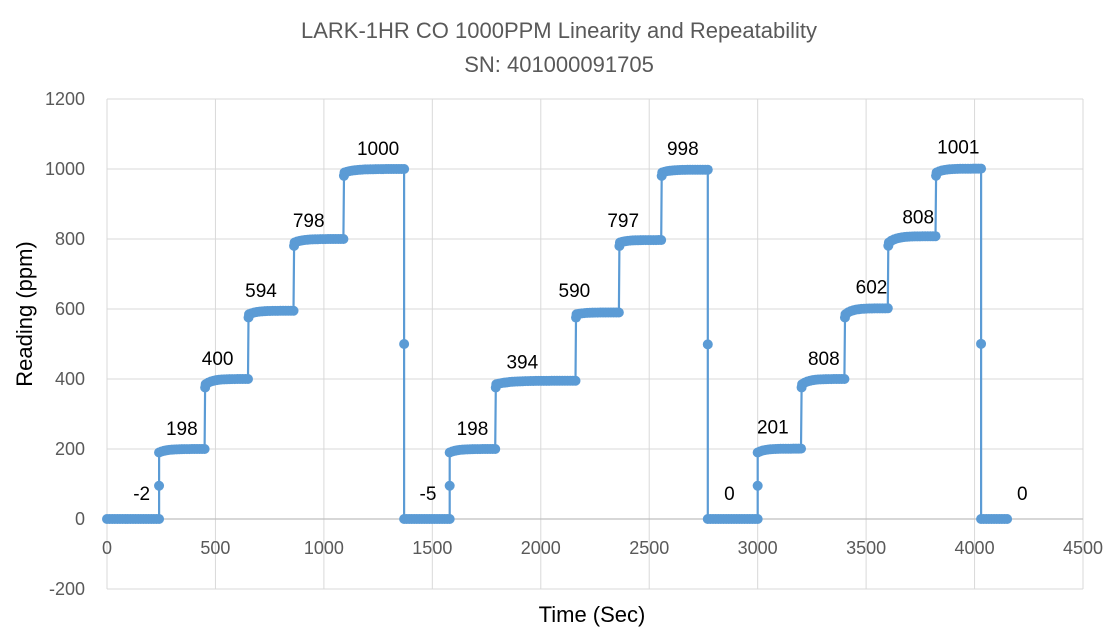 Image resolution: width=1116 pixels, height=643 pixels. I want to click on data-label: 797, so click(623, 221).